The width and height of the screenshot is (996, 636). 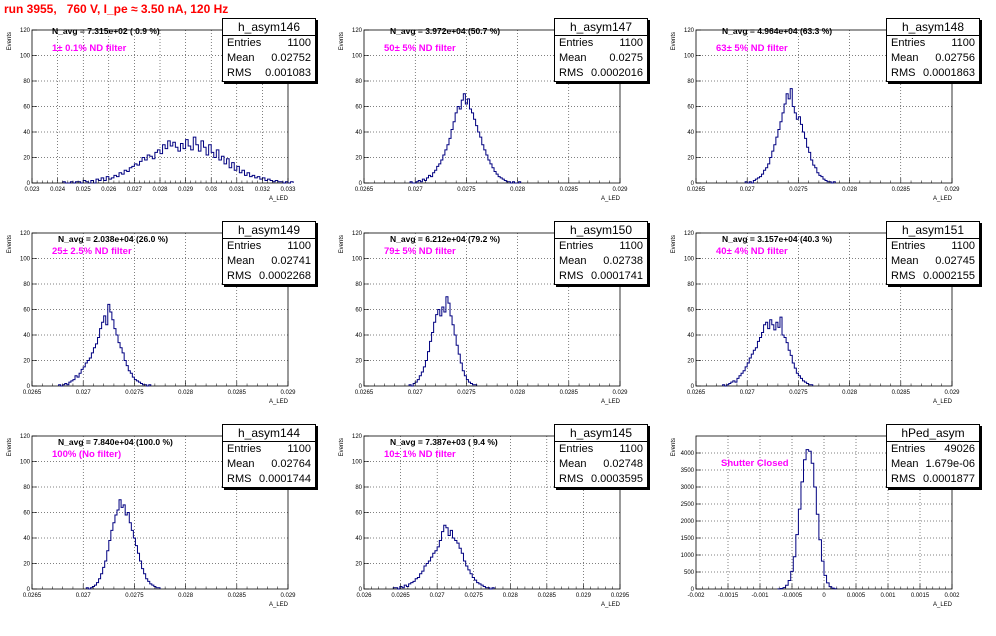 I want to click on x-tick-label: 0.026, so click(x=109, y=190).